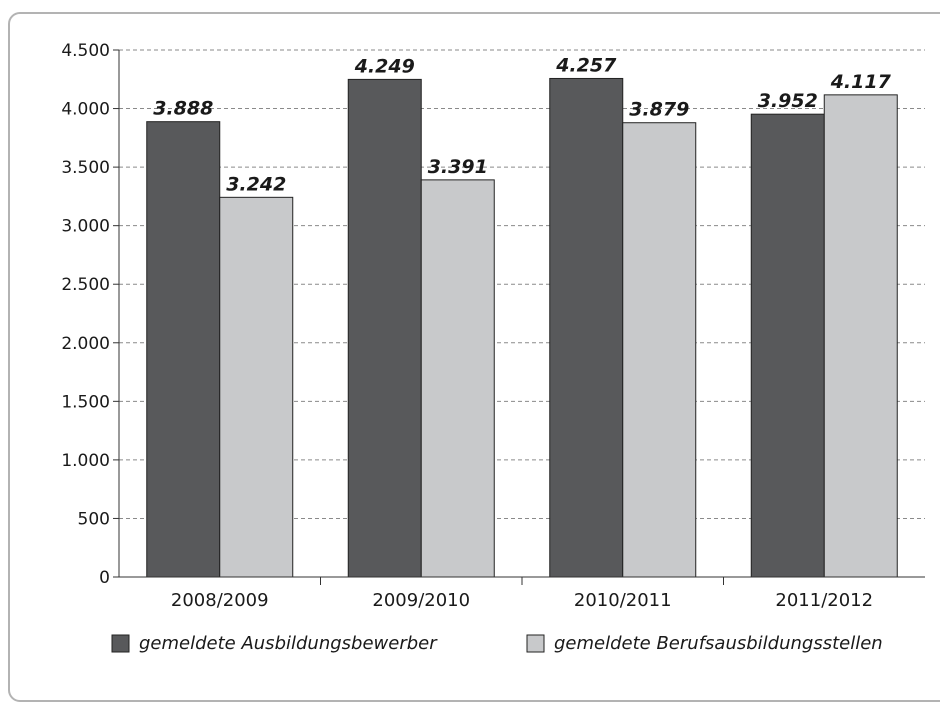  What do you see at coordinates (220, 600) in the screenshot?
I see `x-tick-label: 2008/2009` at bounding box center [220, 600].